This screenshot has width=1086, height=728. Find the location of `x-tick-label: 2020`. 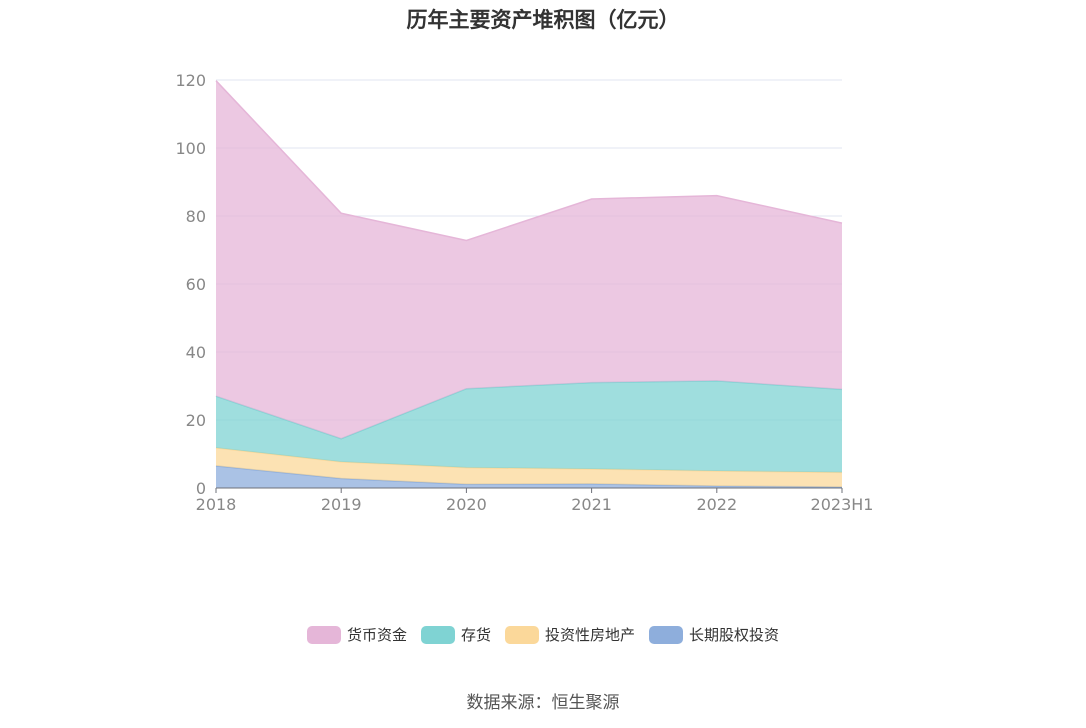

x-tick-label: 2020 is located at coordinates (466, 504).